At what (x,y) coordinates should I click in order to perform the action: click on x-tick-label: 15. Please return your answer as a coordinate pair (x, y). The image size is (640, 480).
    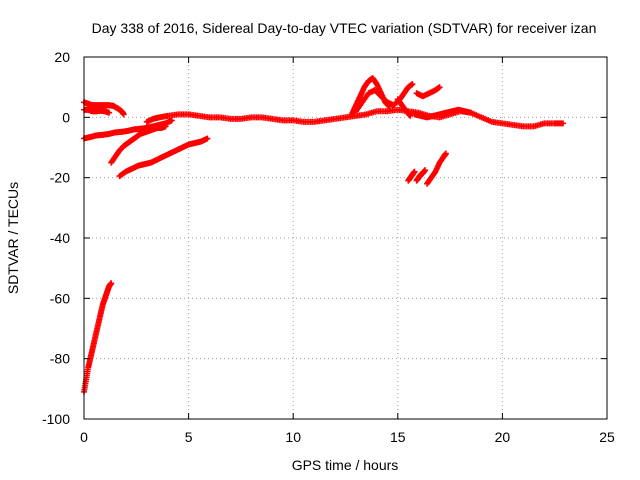
    Looking at the image, I should click on (398, 437).